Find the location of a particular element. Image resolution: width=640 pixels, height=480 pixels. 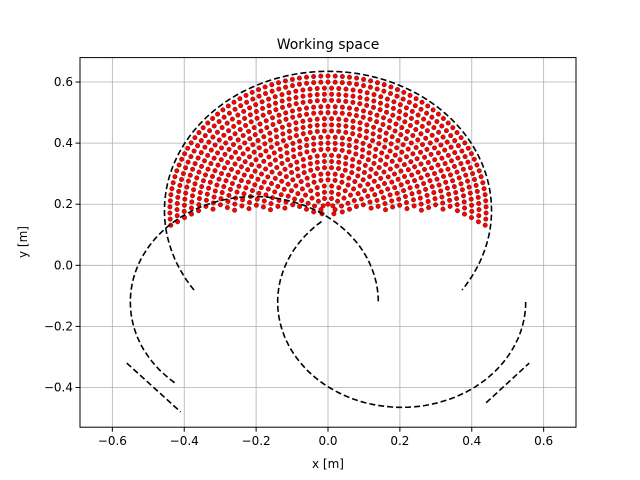

x-tick-label: −0.4 is located at coordinates (184, 441).